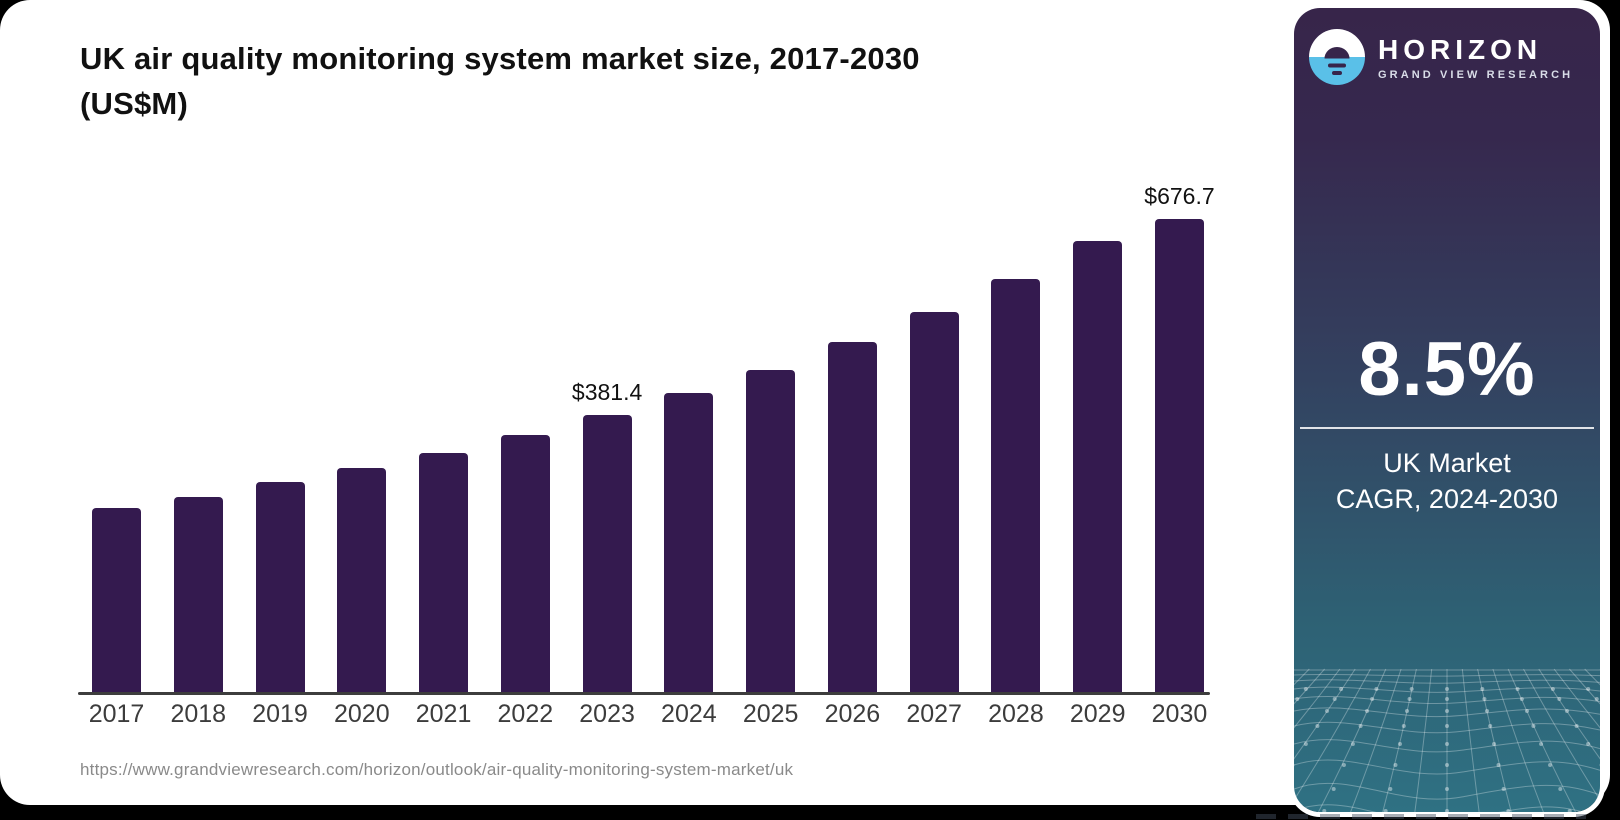 The height and width of the screenshot is (820, 1620). I want to click on bar-column-2021, so click(444, 438).